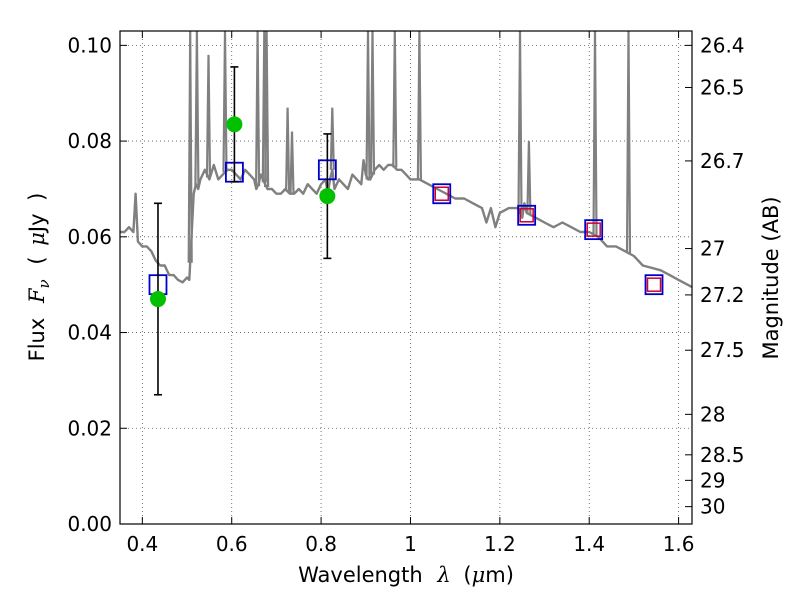  What do you see at coordinates (232, 544) in the screenshot?
I see `x-tick-label: 0.6` at bounding box center [232, 544].